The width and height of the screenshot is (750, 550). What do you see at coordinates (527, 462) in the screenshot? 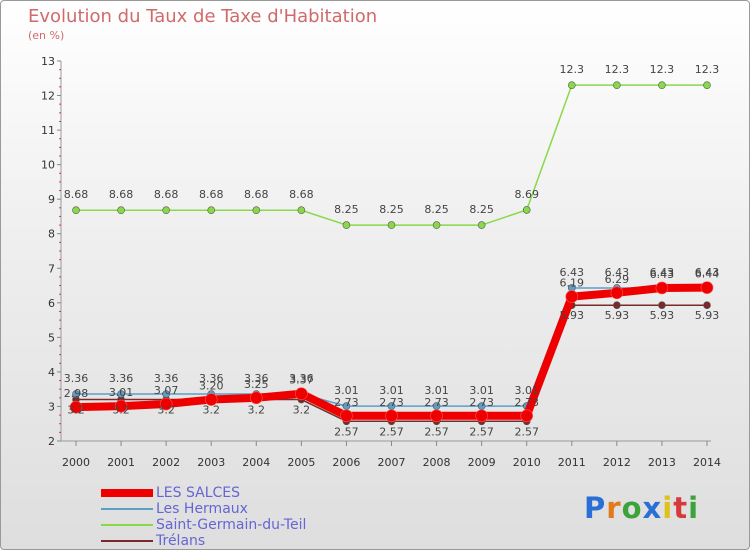
I see `x-tick-label: 2010` at bounding box center [527, 462].